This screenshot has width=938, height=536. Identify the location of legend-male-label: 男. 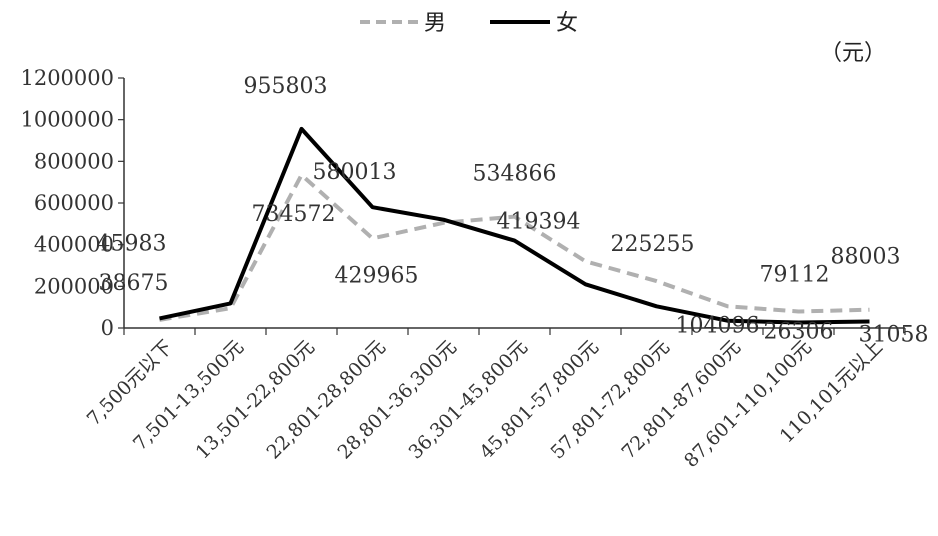
(435, 23).